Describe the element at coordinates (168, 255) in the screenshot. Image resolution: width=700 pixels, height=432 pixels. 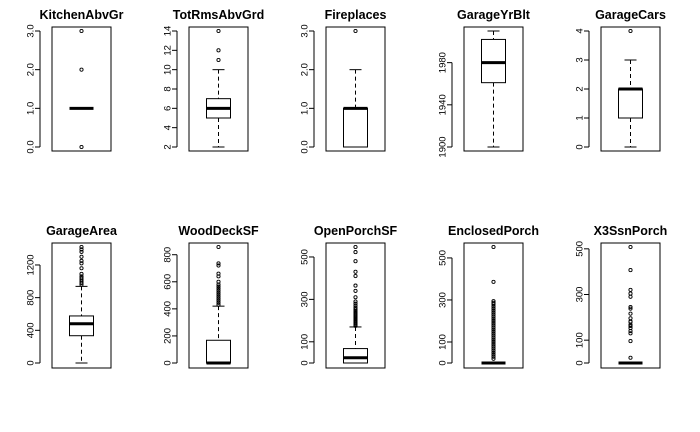
I see `y-tick-label: 800` at that location.